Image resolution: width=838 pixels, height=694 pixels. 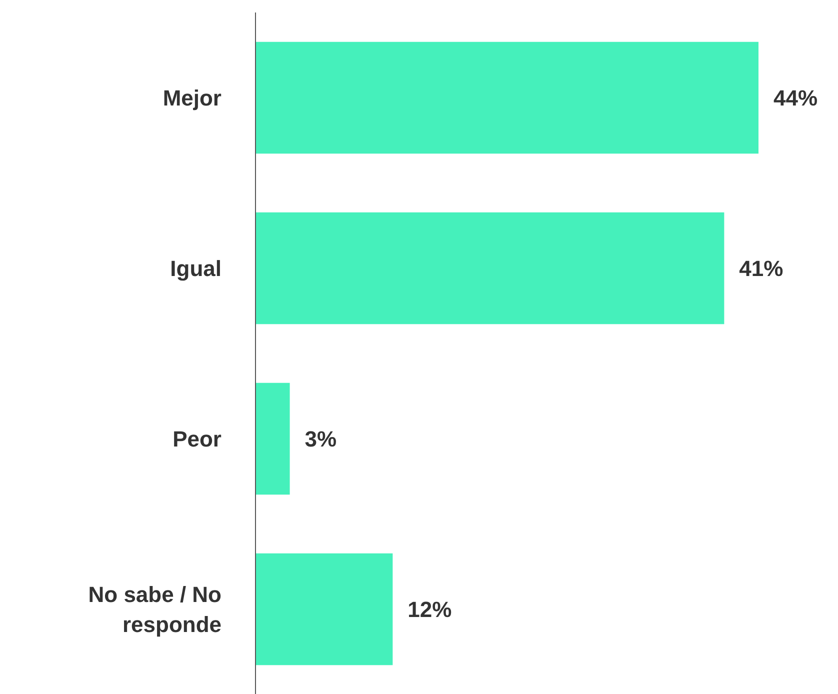 I want to click on data-label: 41%, so click(x=761, y=268).